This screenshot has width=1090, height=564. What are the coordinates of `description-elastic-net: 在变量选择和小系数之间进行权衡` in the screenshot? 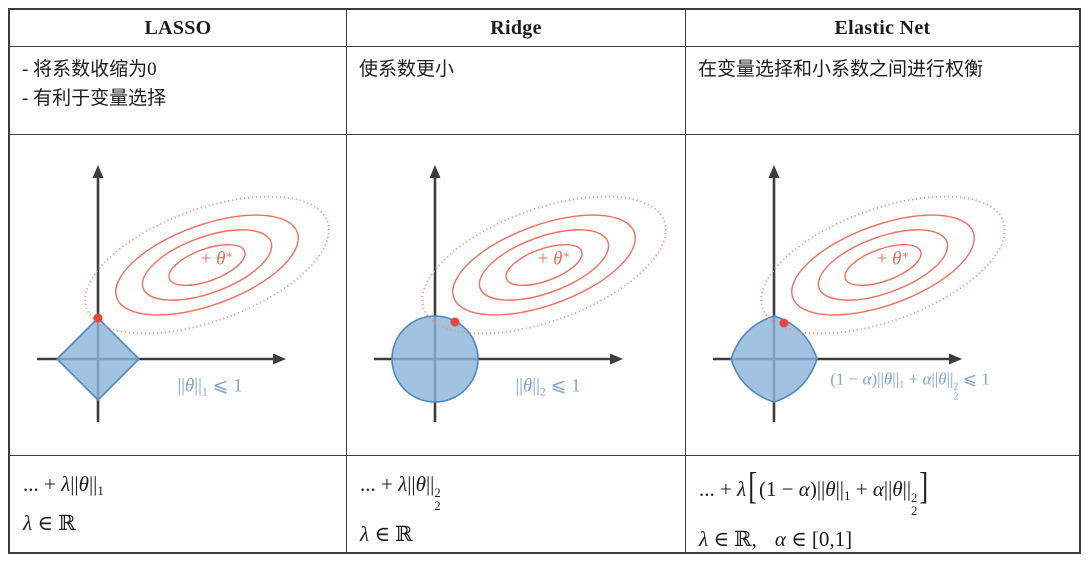 It's located at (882, 91).